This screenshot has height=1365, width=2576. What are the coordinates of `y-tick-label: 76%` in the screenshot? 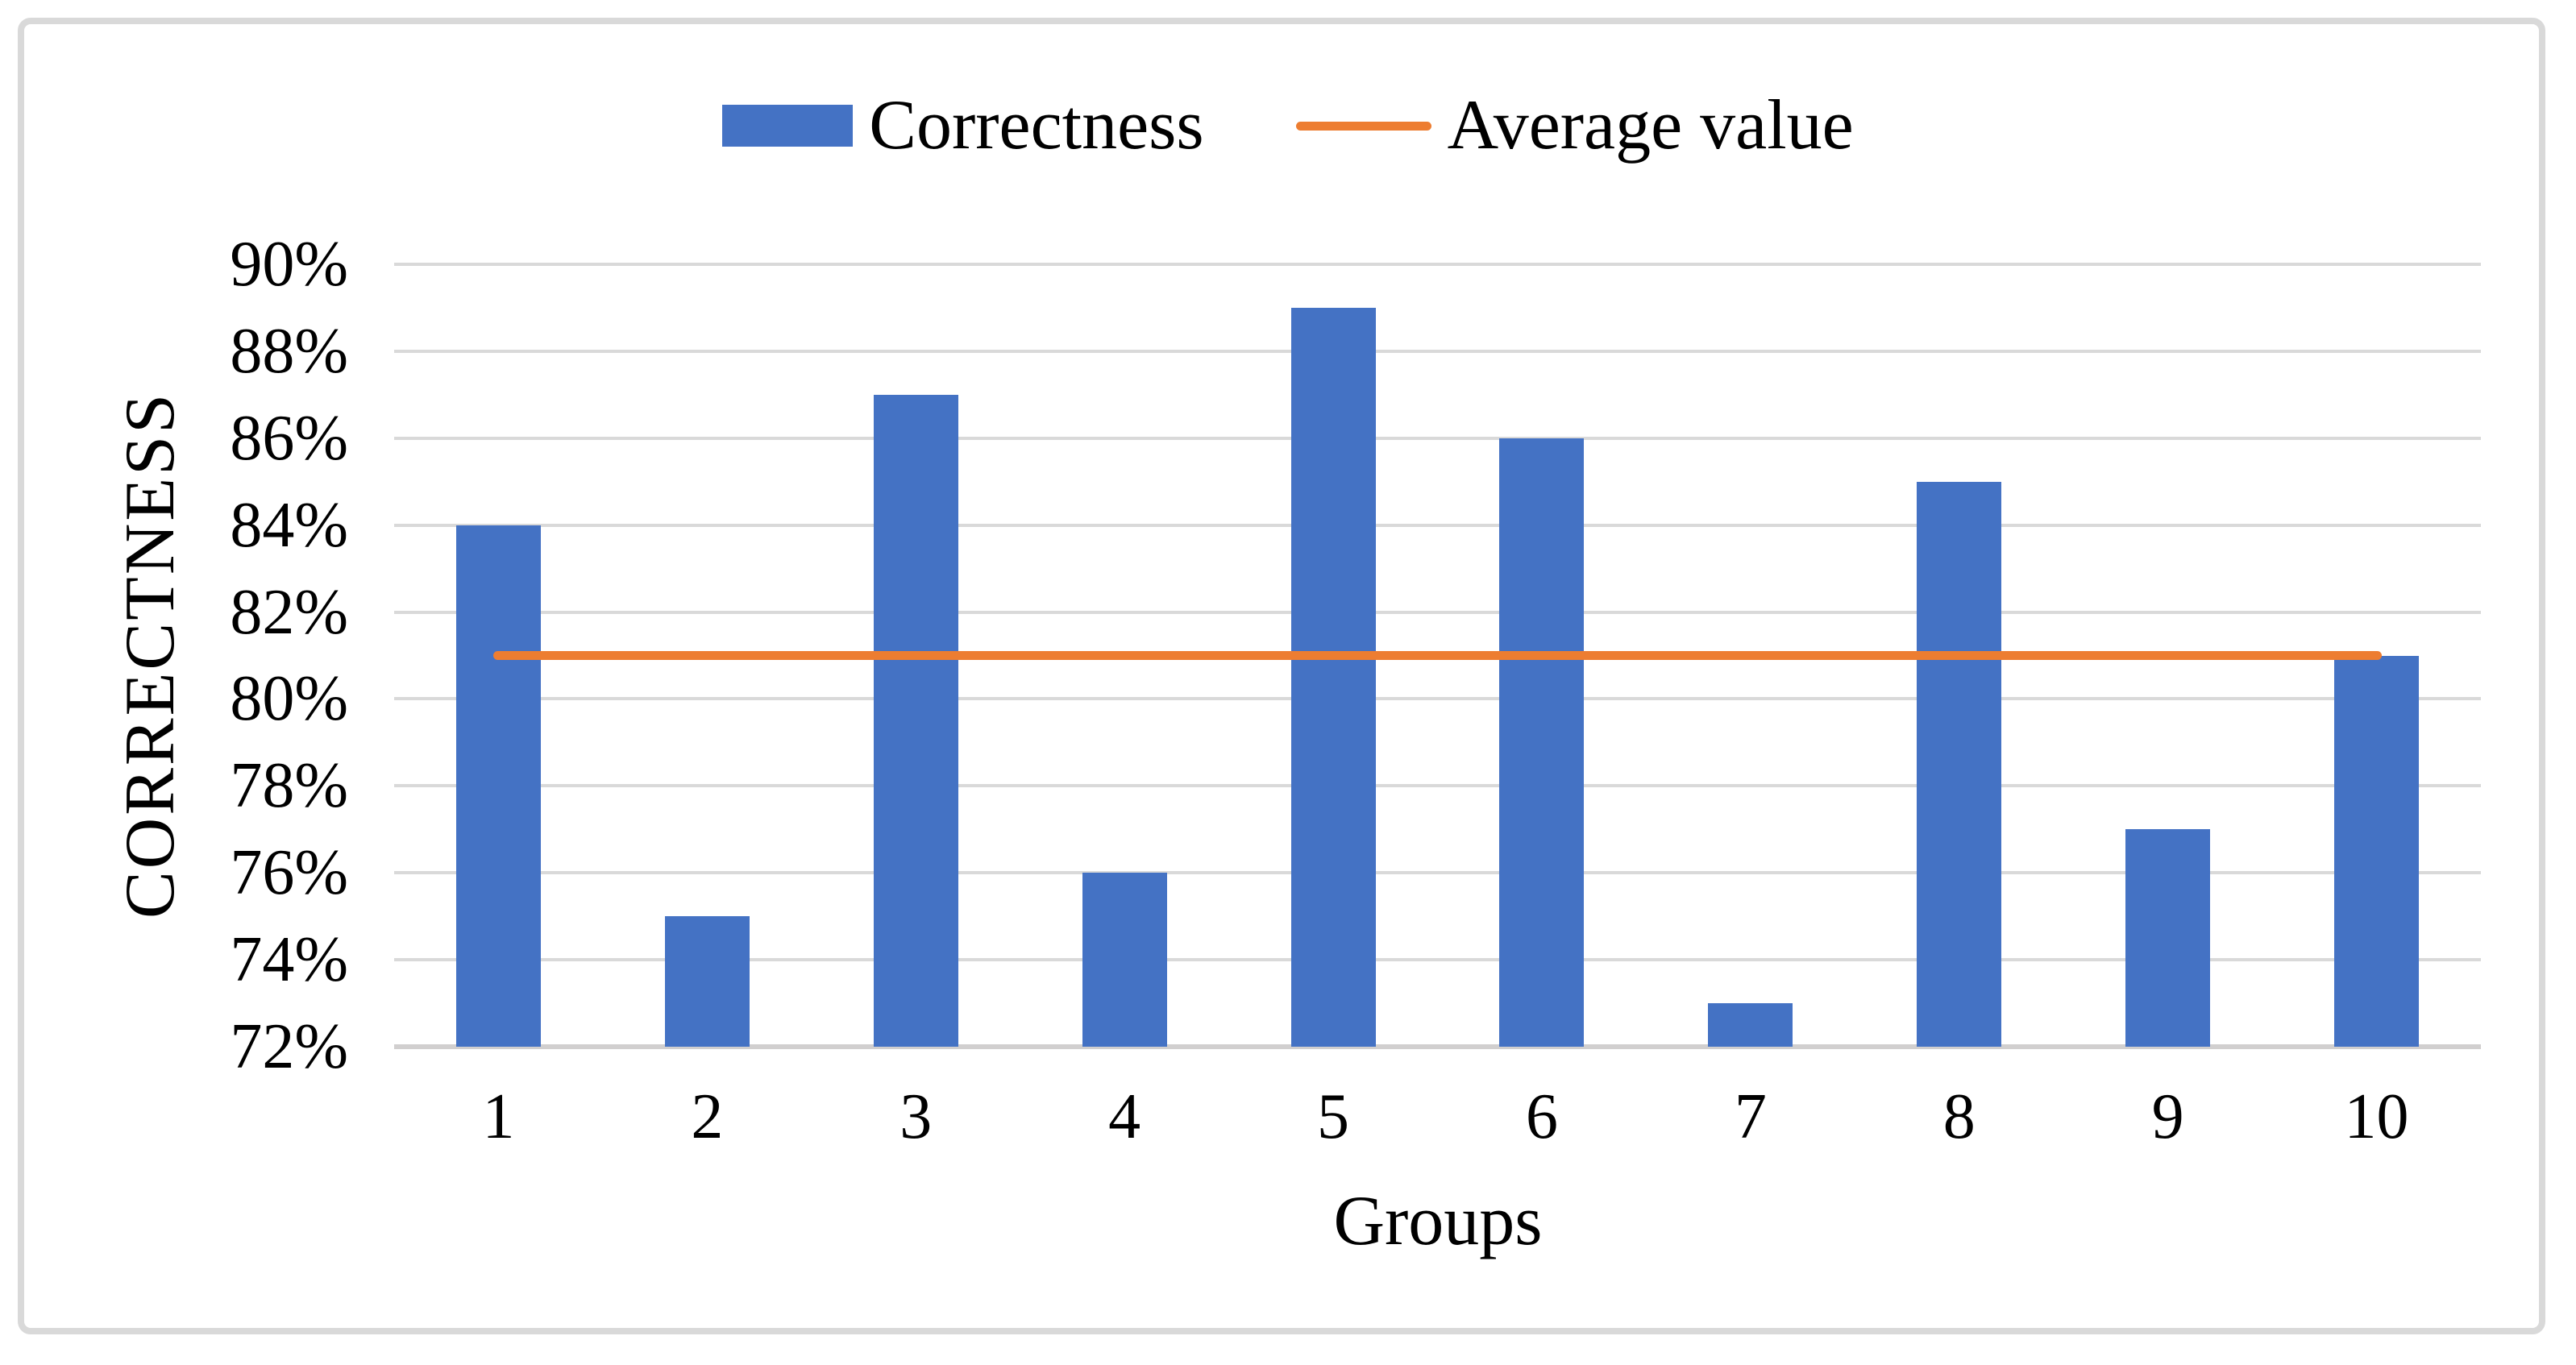 It's located at (289, 873).